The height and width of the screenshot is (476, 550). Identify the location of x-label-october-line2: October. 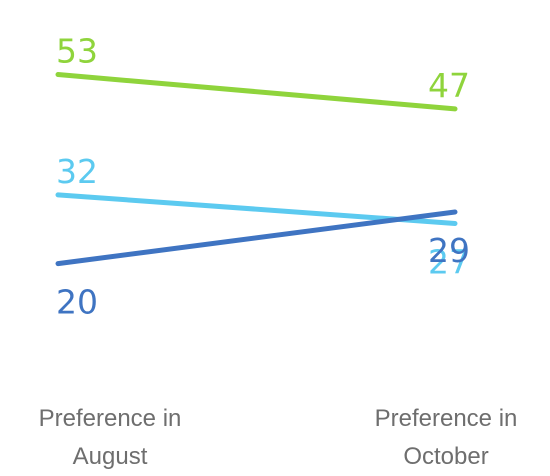
(445, 456).